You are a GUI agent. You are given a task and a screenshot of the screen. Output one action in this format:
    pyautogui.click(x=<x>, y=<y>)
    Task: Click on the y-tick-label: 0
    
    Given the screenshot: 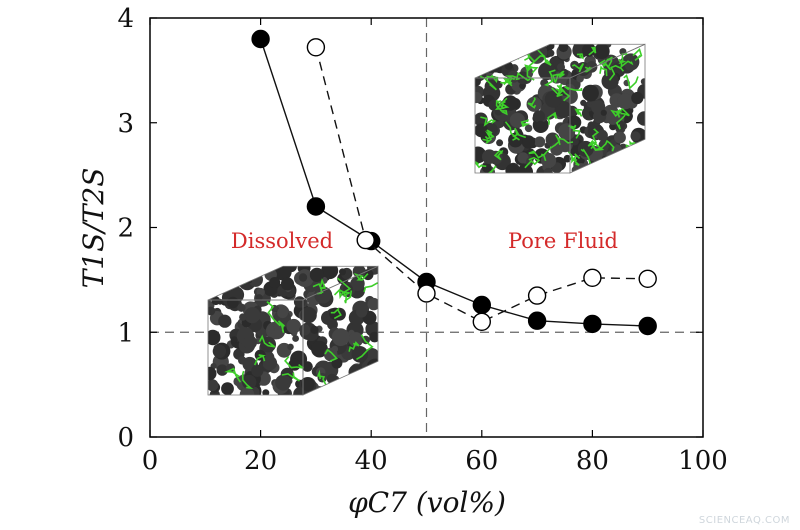 What is the action you would take?
    pyautogui.click(x=125, y=438)
    